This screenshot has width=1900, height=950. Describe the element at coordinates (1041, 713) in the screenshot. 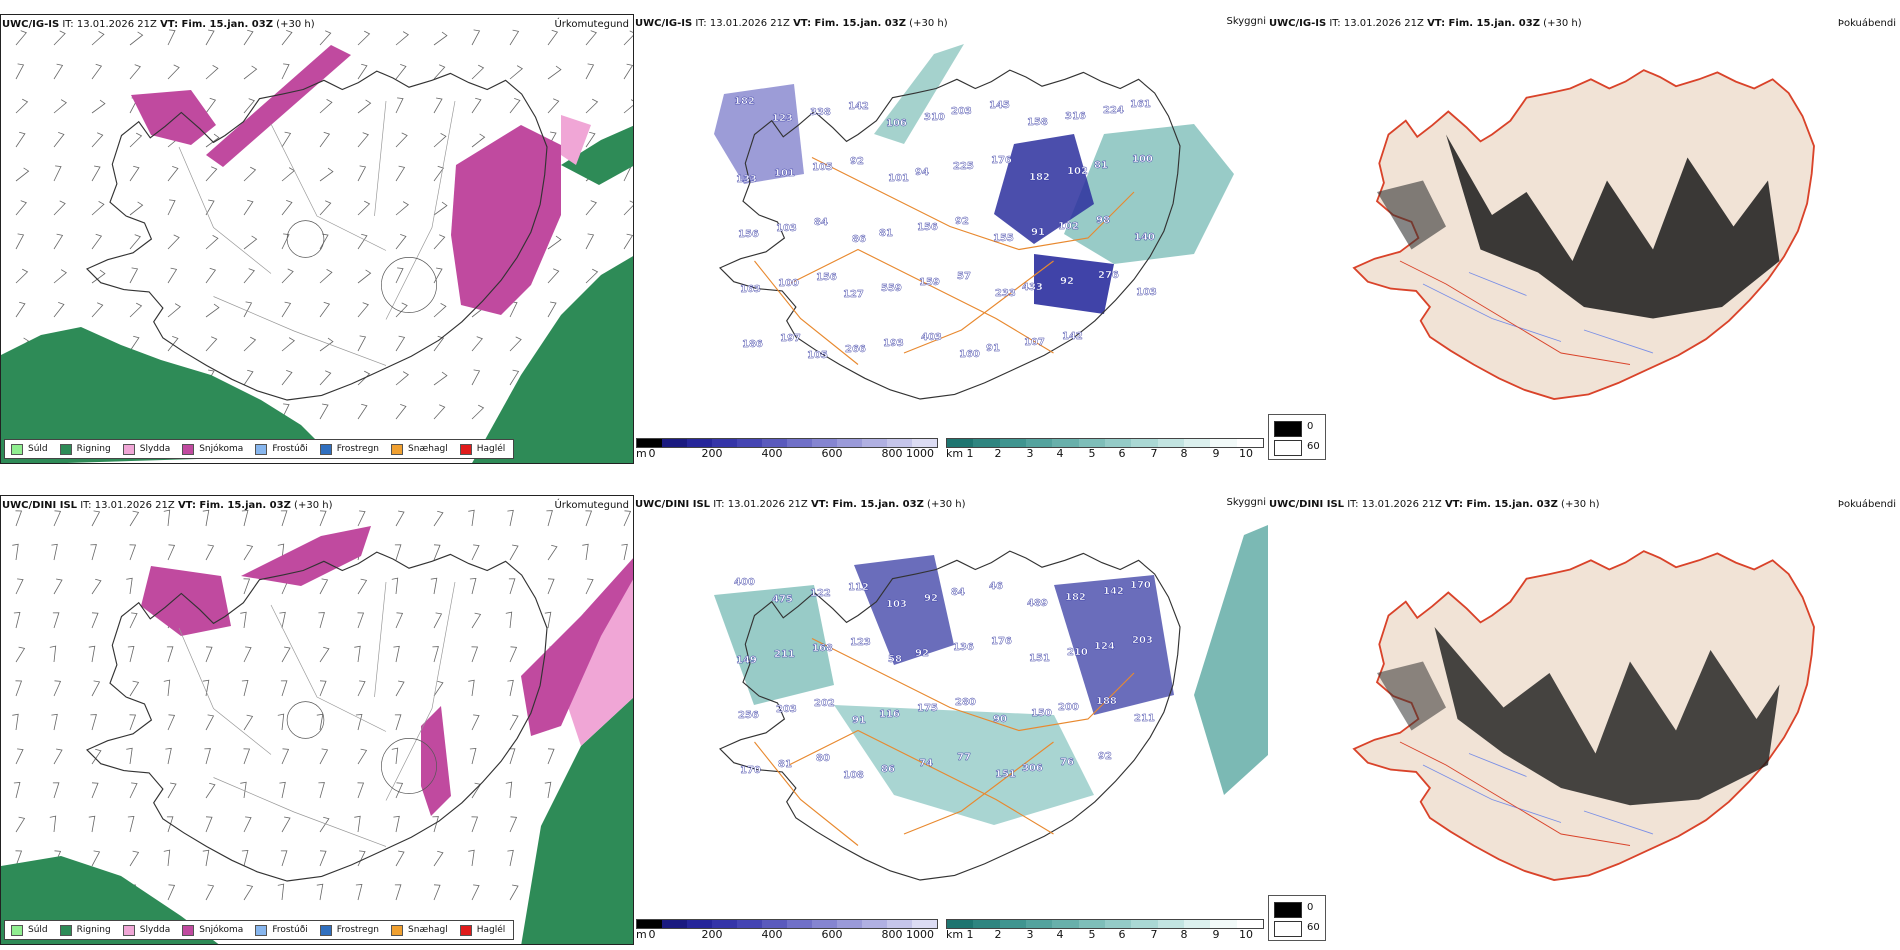

I see `vis-value-label: 150` at that location.